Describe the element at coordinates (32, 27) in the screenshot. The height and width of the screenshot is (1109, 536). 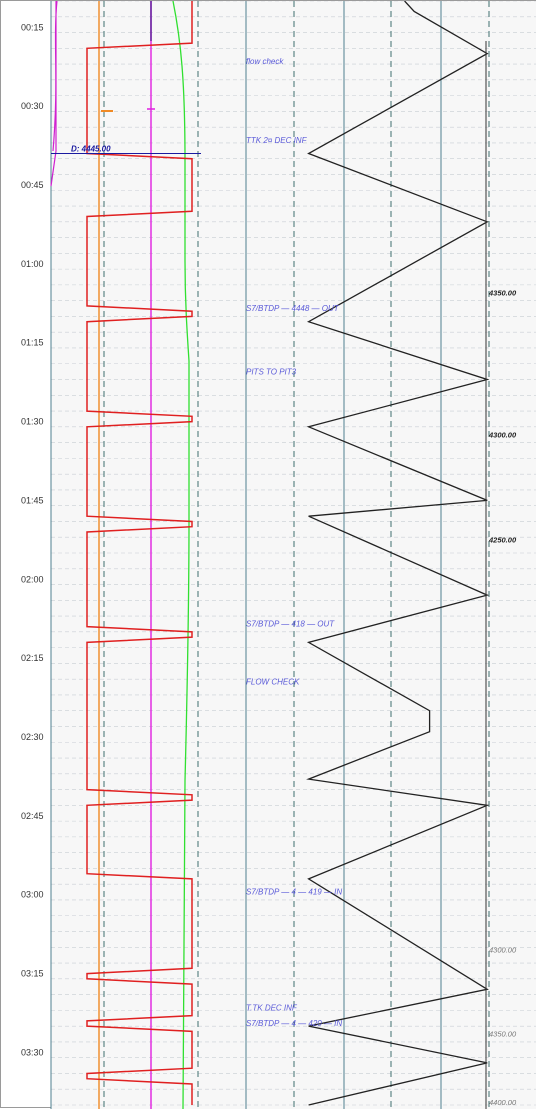
I see `time-tick-label: 00:15` at that location.